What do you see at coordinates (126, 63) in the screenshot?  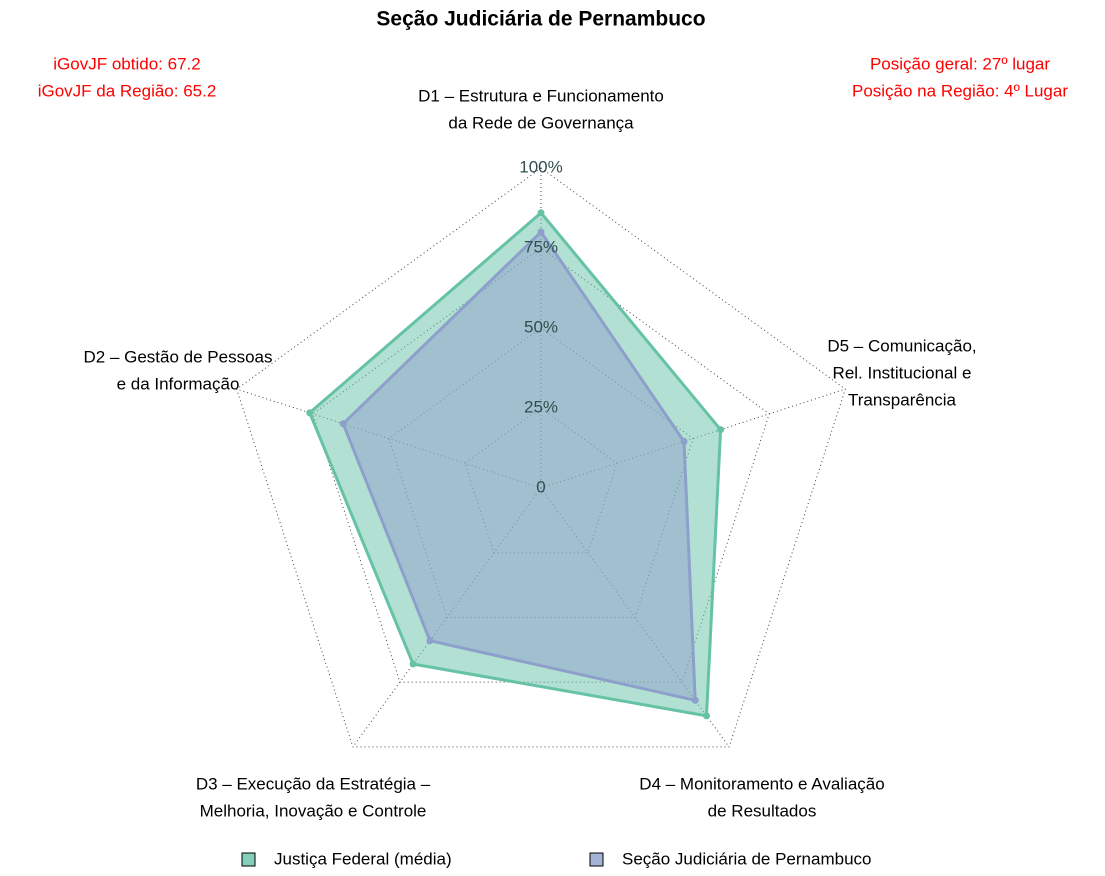 I see `annotation: iGovJF obtido: 67.2` at bounding box center [126, 63].